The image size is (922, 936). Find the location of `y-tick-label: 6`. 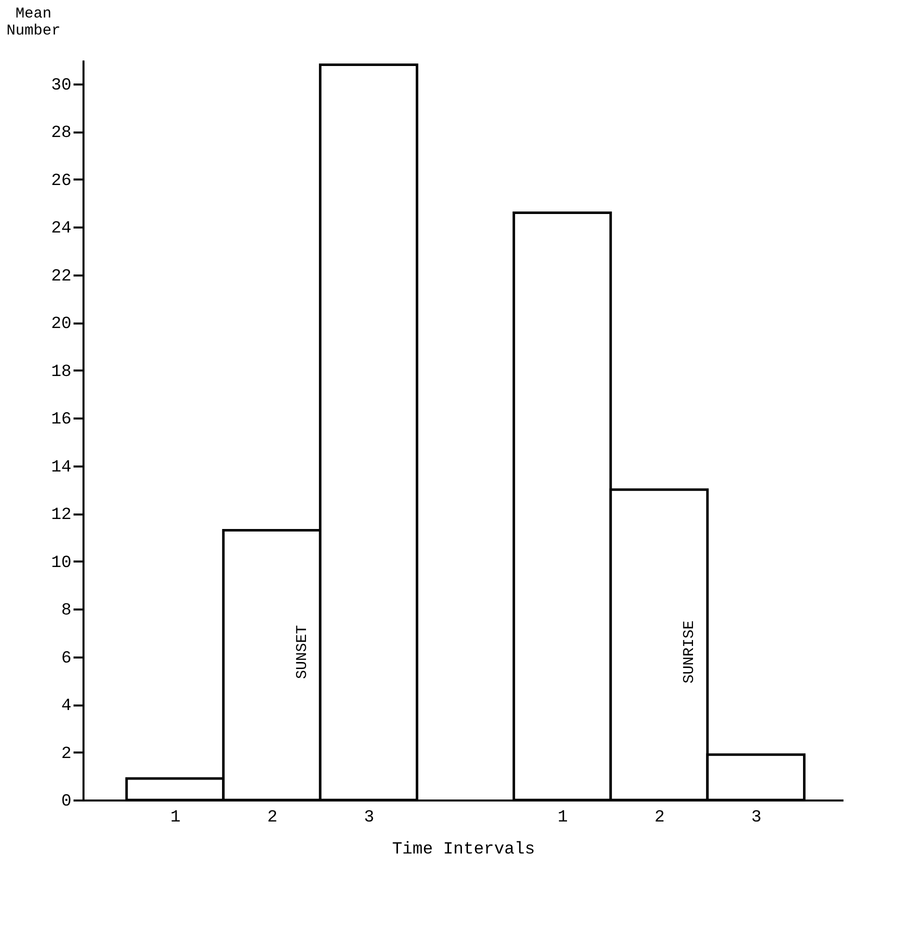

y-tick-label: 6 is located at coordinates (66, 658).